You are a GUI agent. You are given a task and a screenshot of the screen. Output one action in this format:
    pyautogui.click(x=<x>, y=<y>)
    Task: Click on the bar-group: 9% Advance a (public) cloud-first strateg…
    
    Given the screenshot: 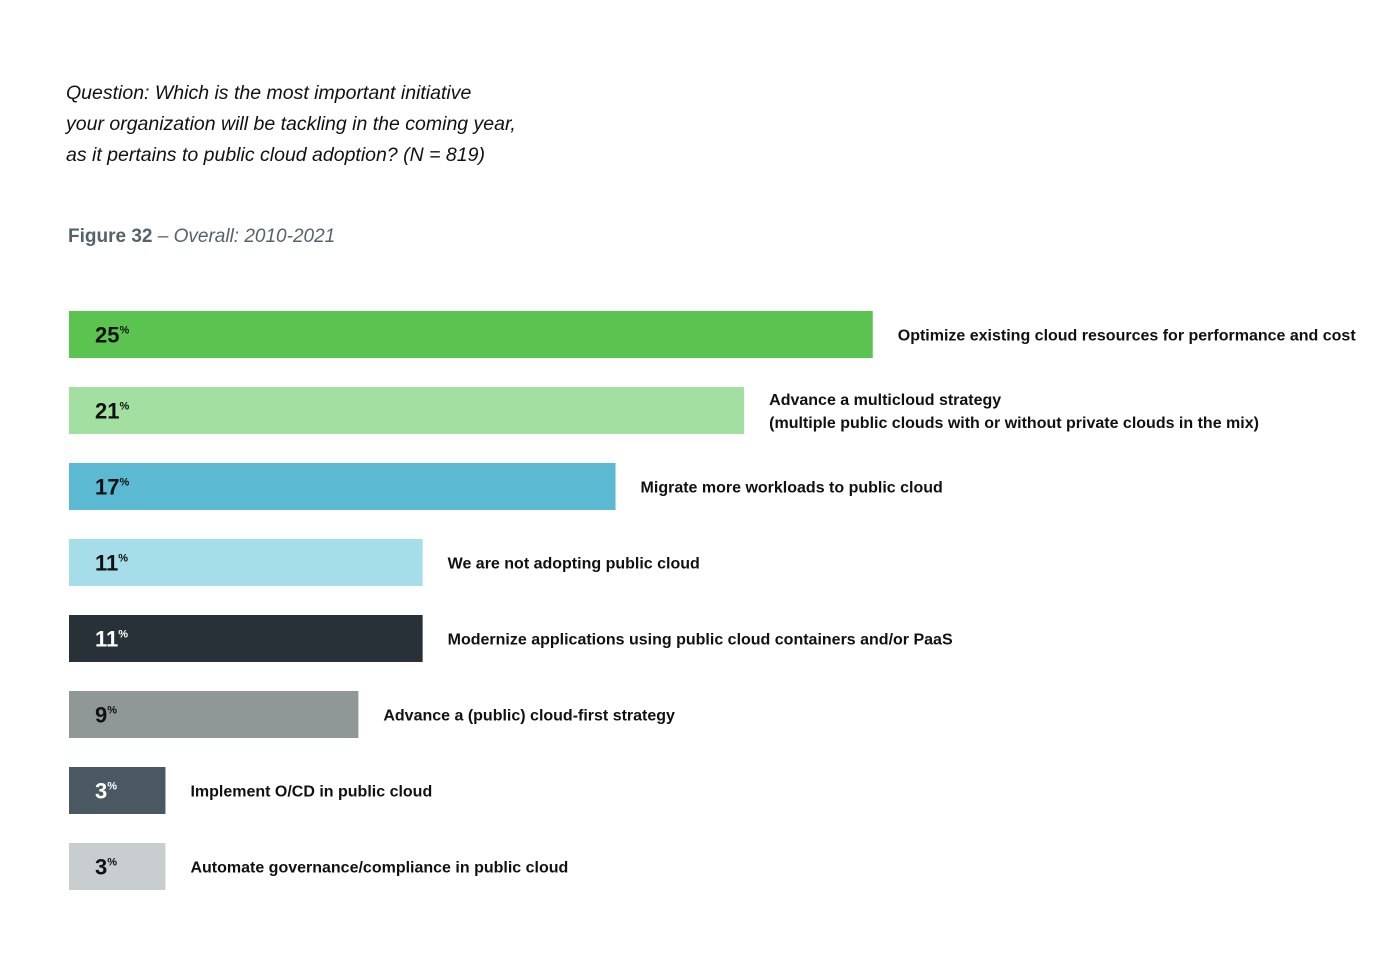 What is the action you would take?
    pyautogui.click(x=372, y=714)
    